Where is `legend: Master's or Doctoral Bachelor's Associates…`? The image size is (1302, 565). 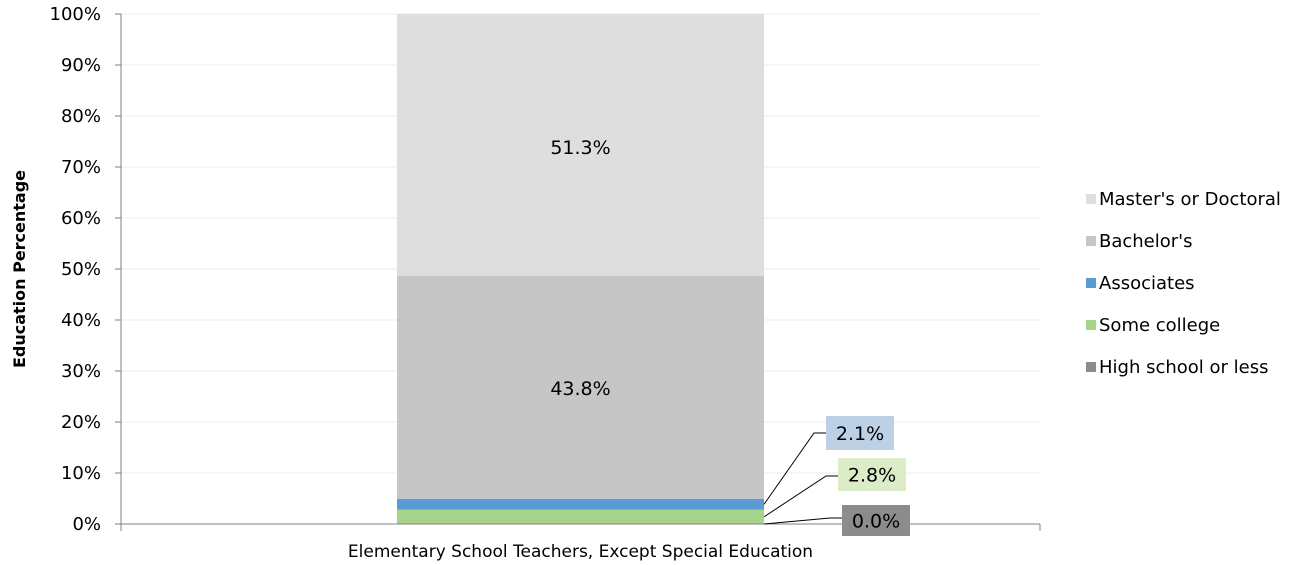
legend: Master's or Doctoral Bachelor's Associates… is located at coordinates (1183, 283).